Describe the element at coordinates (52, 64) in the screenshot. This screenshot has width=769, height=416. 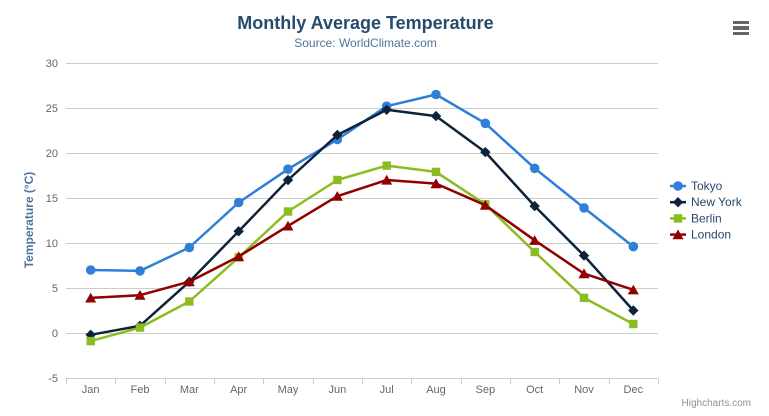
I see `y-axis-label: 30` at that location.